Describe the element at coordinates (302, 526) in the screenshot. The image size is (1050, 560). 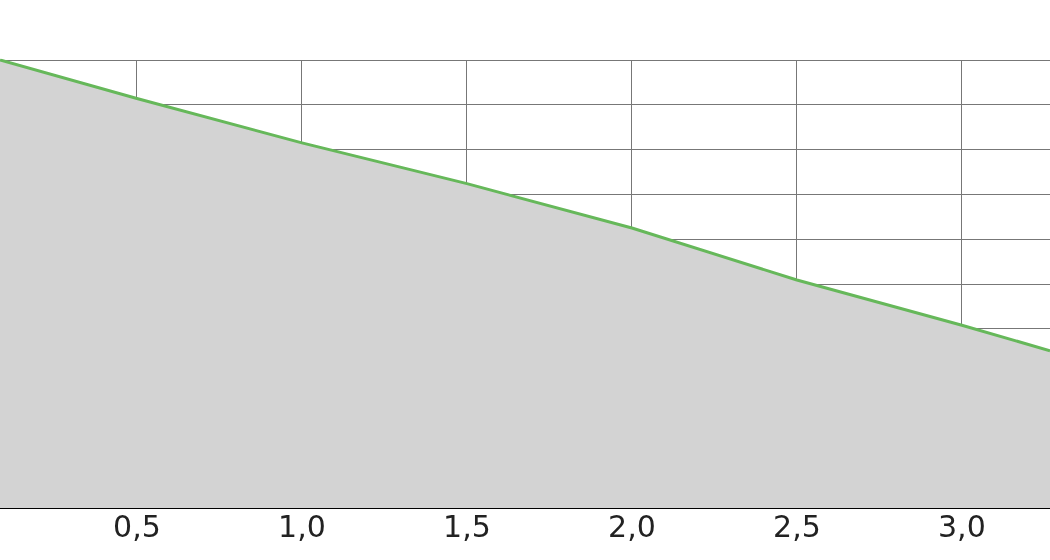
I see `x-tick-label: 1,0` at that location.